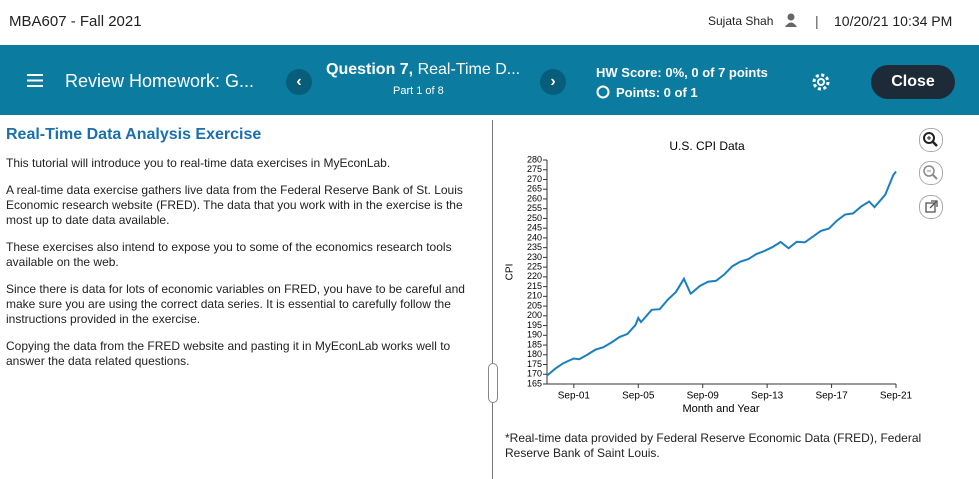 The width and height of the screenshot is (979, 479). What do you see at coordinates (741, 21) in the screenshot?
I see `user-name: Sujata Shah` at bounding box center [741, 21].